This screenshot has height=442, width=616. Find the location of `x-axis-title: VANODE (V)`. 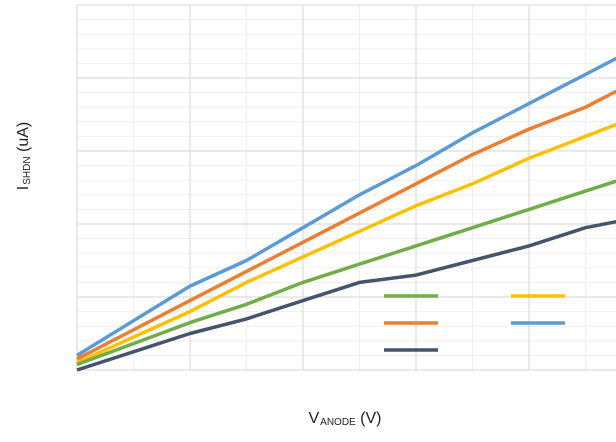

x-axis-title: VANODE (V) is located at coordinates (308, 419).